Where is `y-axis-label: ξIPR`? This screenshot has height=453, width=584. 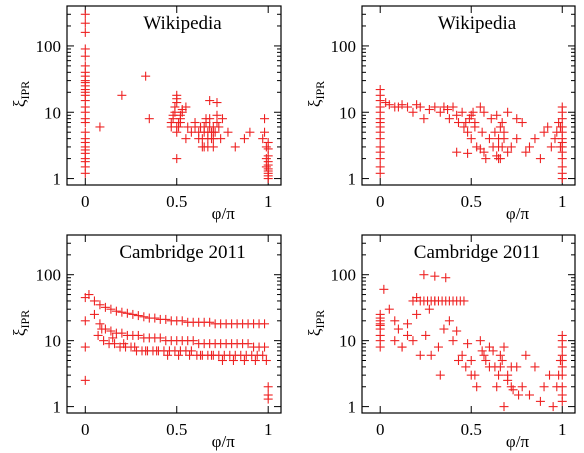
y-axis-label: ξIPR is located at coordinates (21, 94).